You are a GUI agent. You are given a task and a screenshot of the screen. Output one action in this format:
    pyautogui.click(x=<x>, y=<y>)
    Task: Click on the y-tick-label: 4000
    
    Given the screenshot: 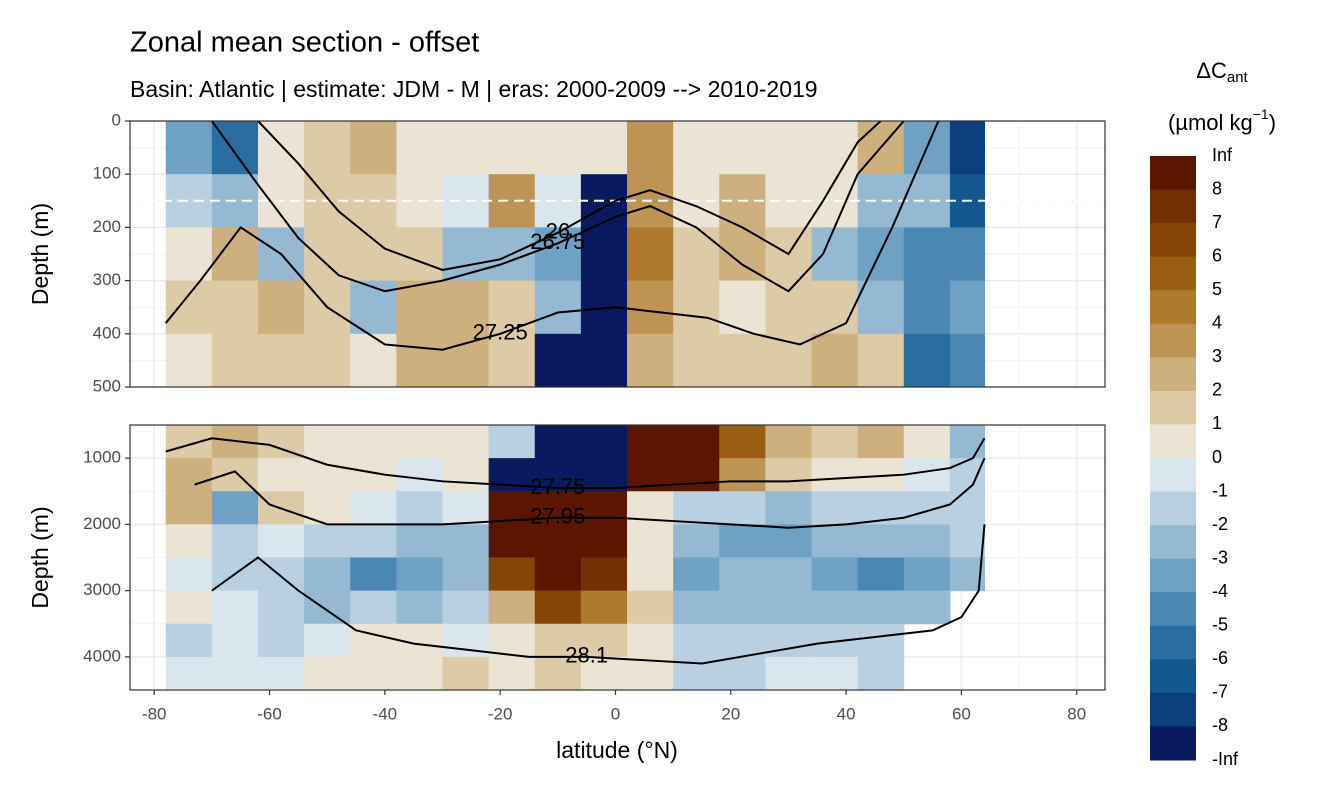 What is the action you would take?
    pyautogui.click(x=102, y=655)
    